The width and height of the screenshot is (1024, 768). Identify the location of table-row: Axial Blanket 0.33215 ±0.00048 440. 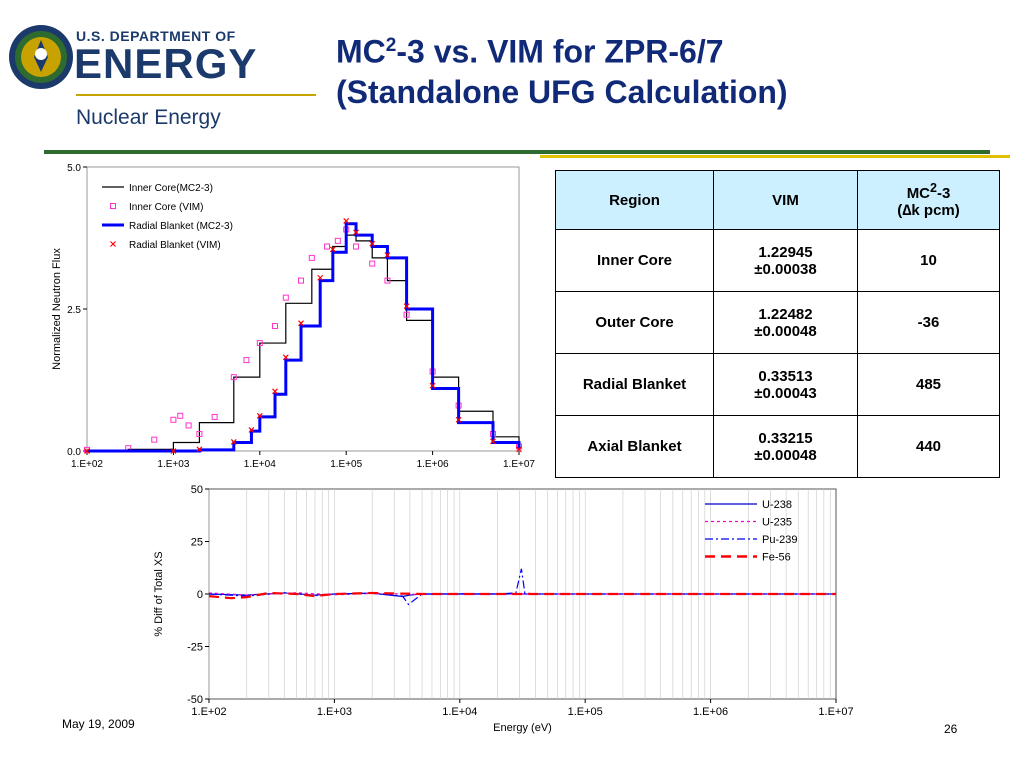
(777, 446).